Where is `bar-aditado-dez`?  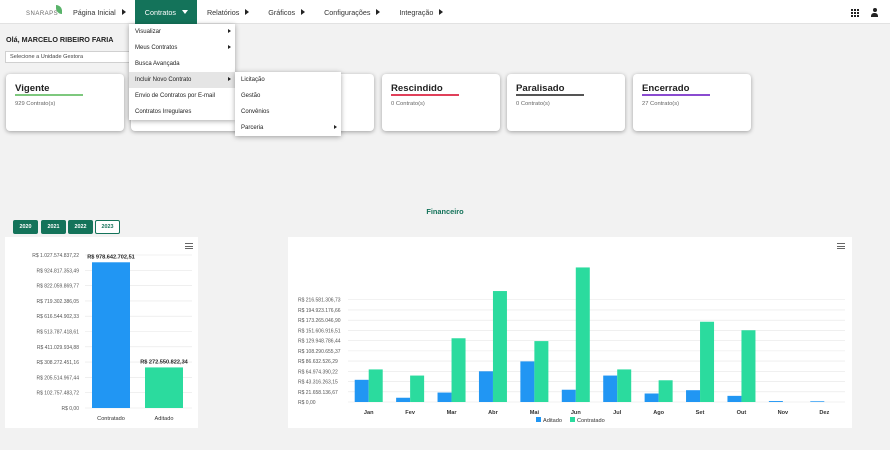 bar-aditado-dez is located at coordinates (817, 401).